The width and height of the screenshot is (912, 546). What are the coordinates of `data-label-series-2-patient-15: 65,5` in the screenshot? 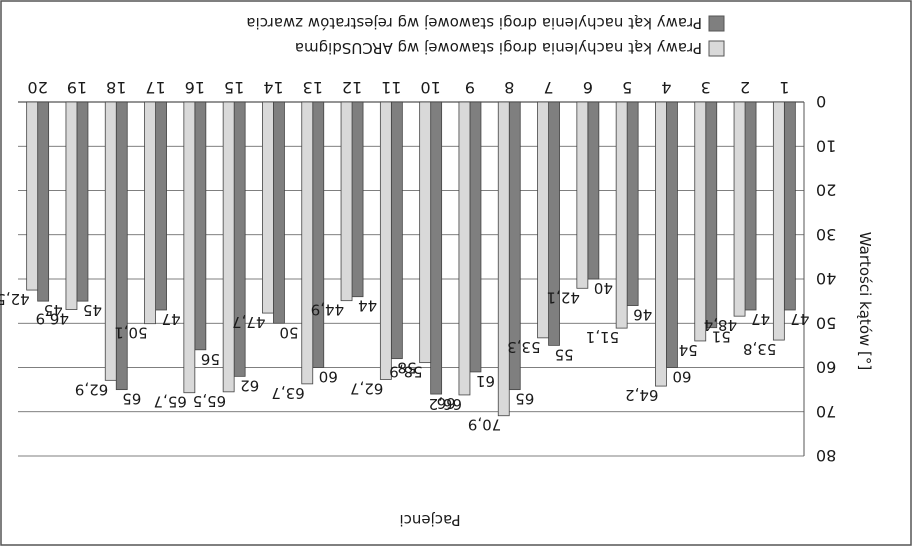 It's located at (209, 401).